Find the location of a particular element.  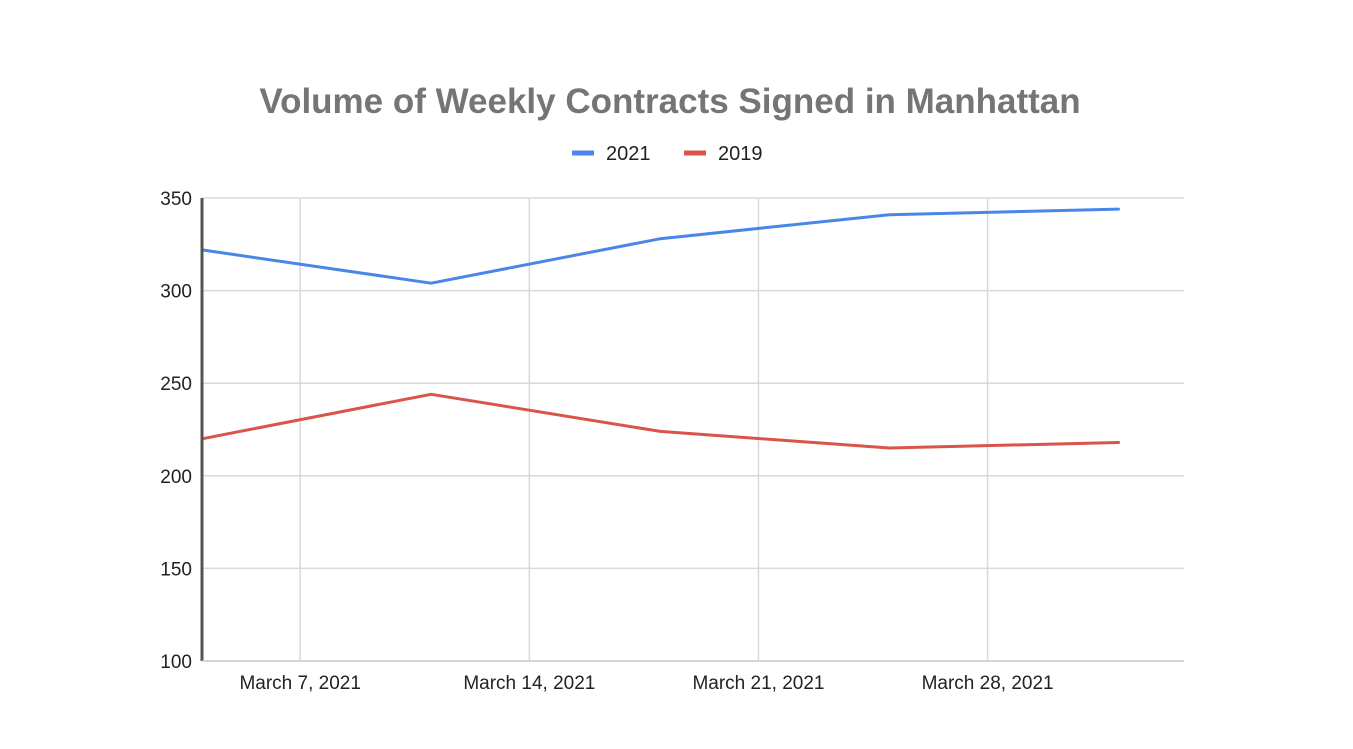

x-tick-label: March 28, 2021 is located at coordinates (988, 683).